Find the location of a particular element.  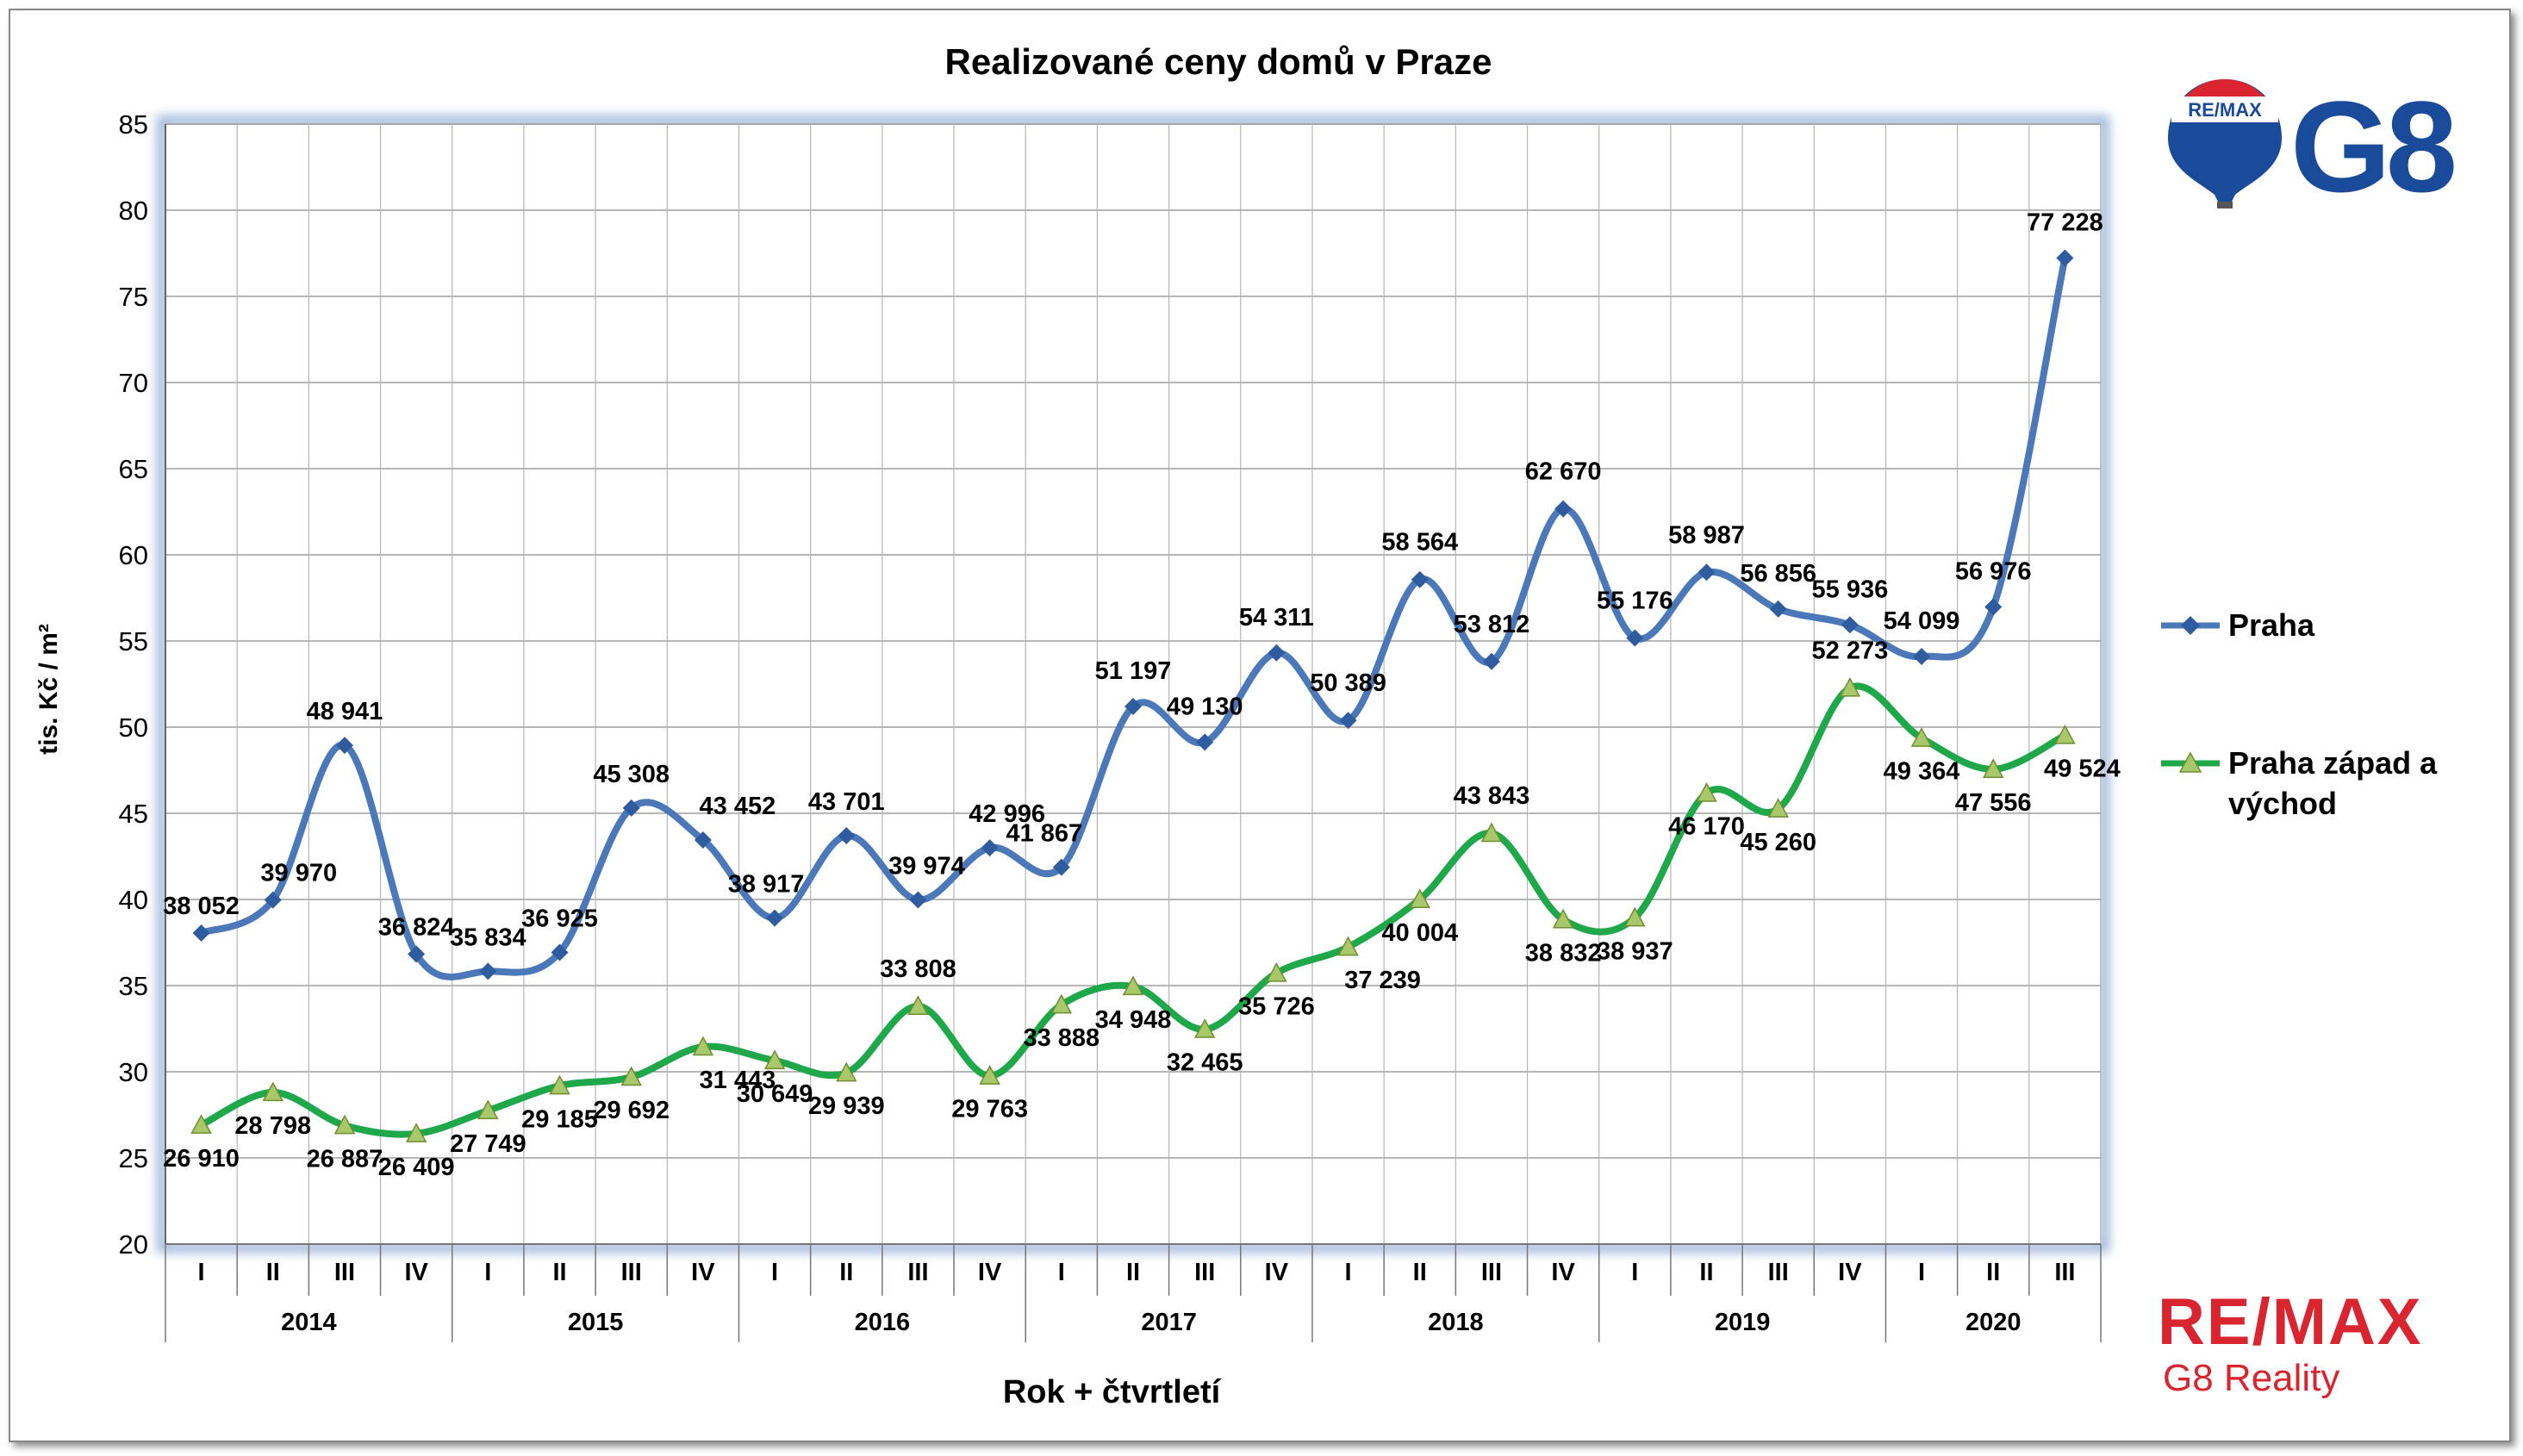

data-label: 56 856 is located at coordinates (1778, 574).